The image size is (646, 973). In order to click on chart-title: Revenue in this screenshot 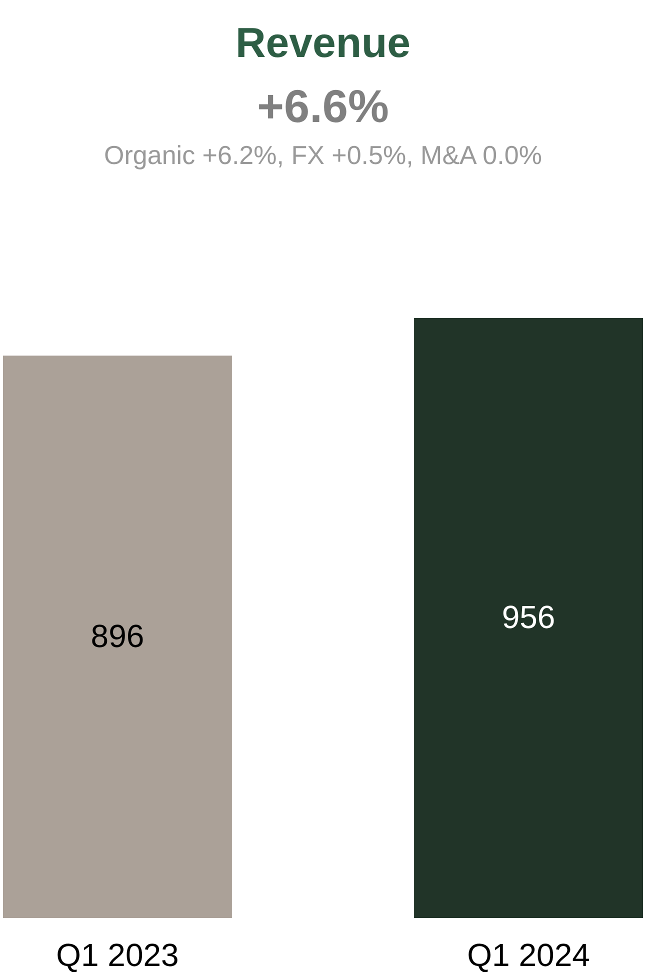, I will do `click(323, 42)`.